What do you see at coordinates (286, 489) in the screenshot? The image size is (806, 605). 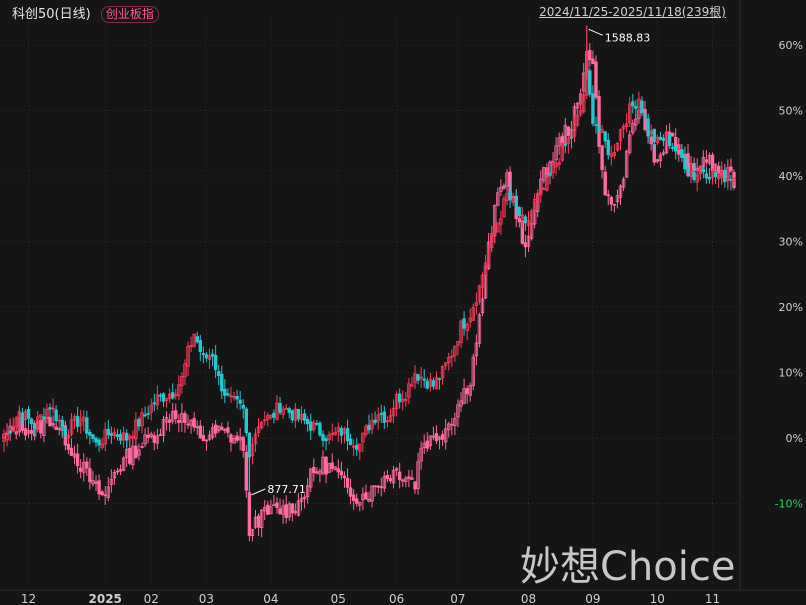 I see `low-label: 877.71` at bounding box center [286, 489].